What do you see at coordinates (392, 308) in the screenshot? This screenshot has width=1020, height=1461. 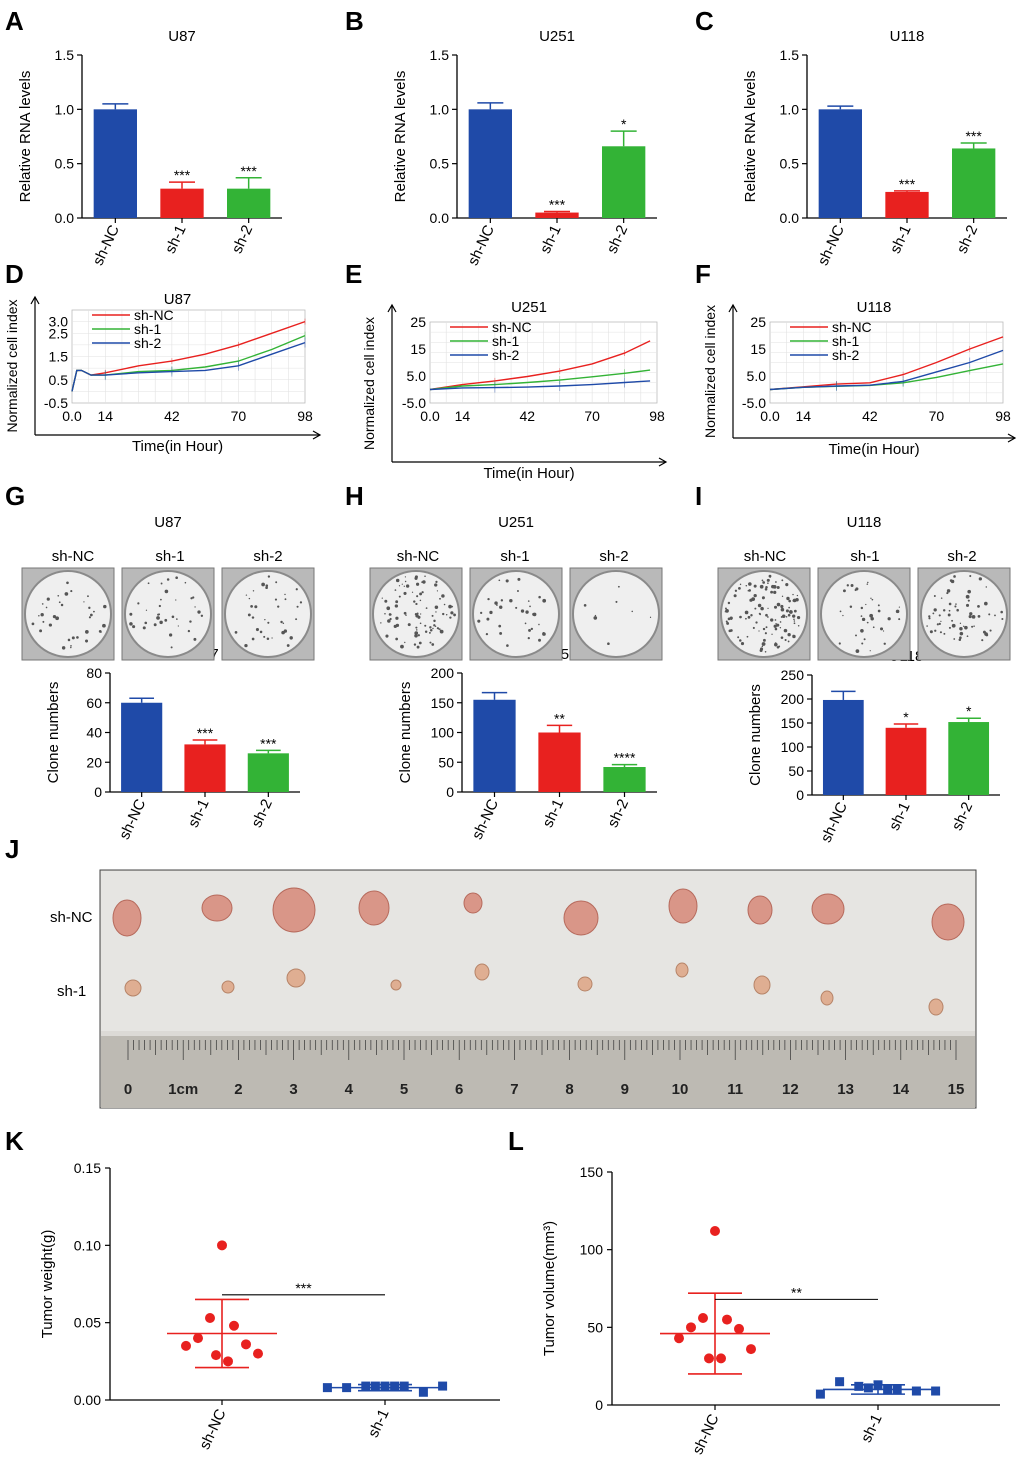 I see `y-axis-arrow` at bounding box center [392, 308].